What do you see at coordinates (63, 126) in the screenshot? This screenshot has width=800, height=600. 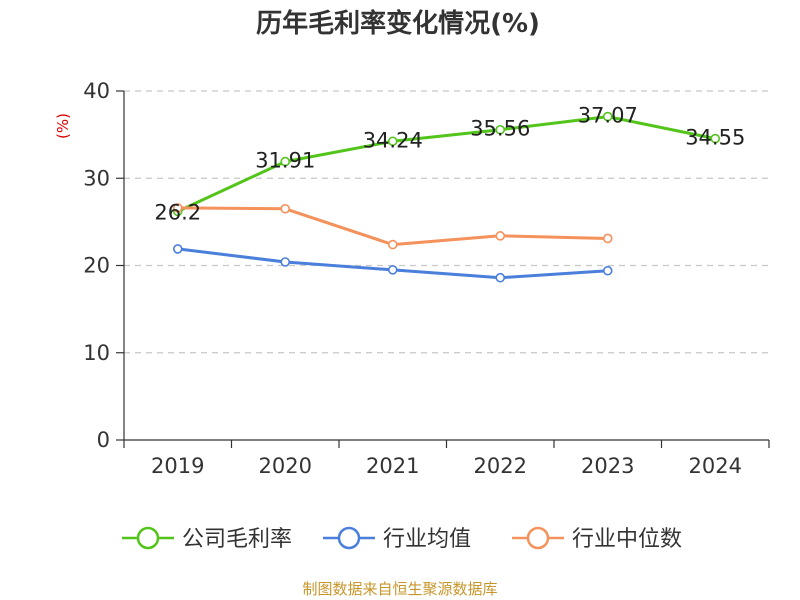 I see `y-axis-label: (%)` at bounding box center [63, 126].